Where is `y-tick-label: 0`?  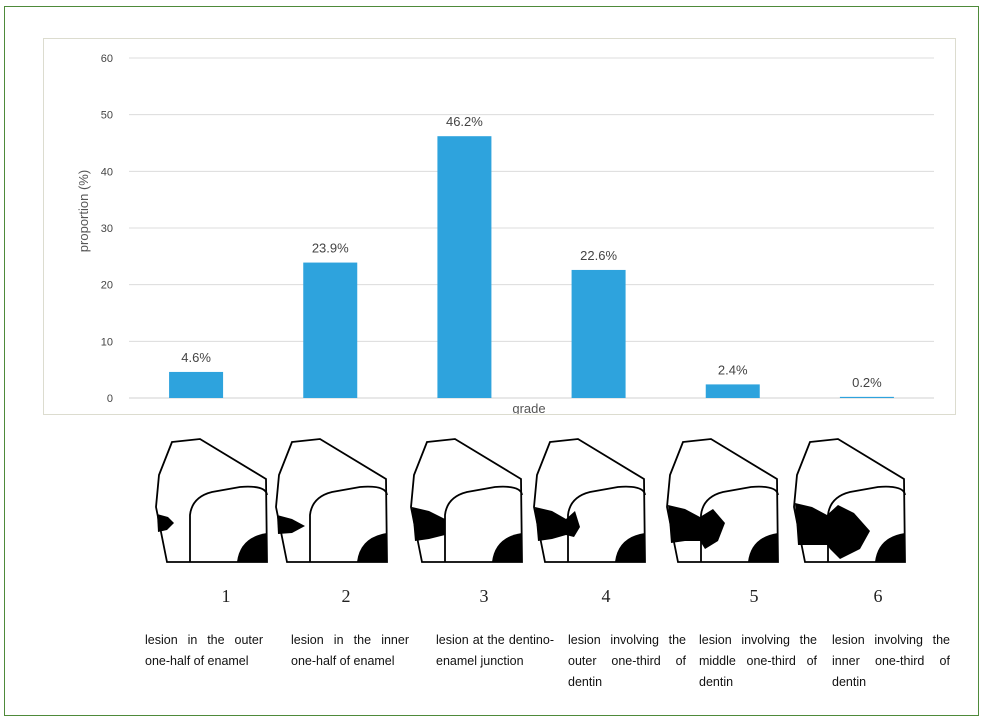
y-tick-label: 0 is located at coordinates (110, 399).